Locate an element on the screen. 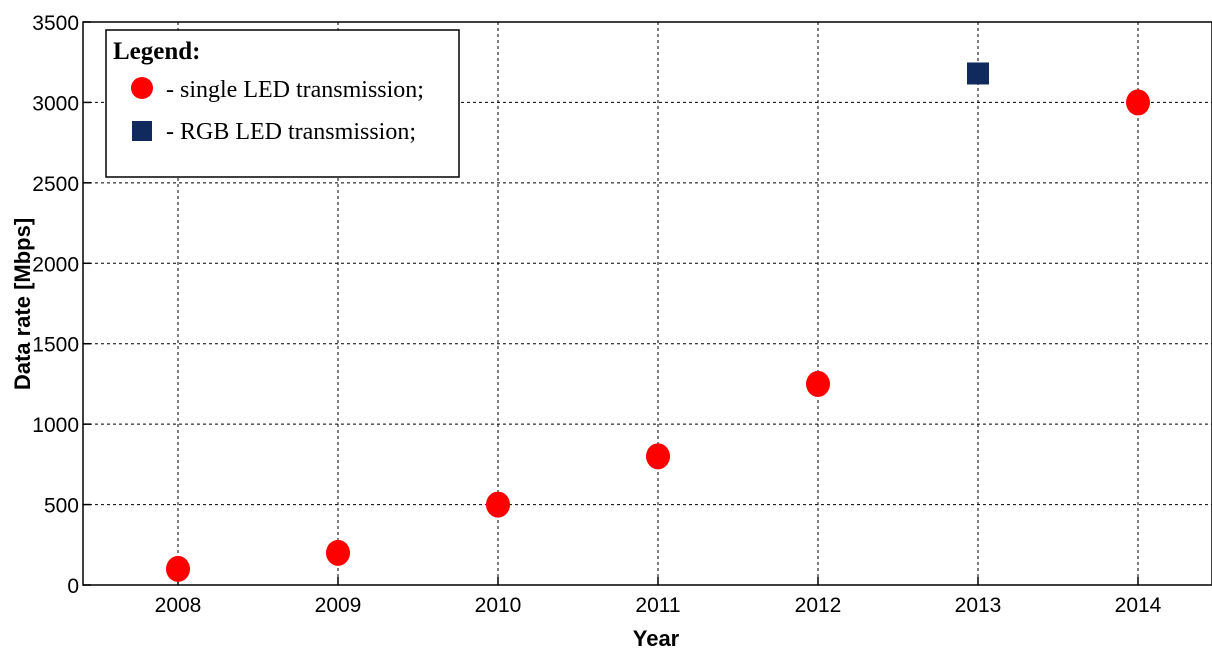 This screenshot has height=652, width=1212. legend-title: Legend: is located at coordinates (157, 51).